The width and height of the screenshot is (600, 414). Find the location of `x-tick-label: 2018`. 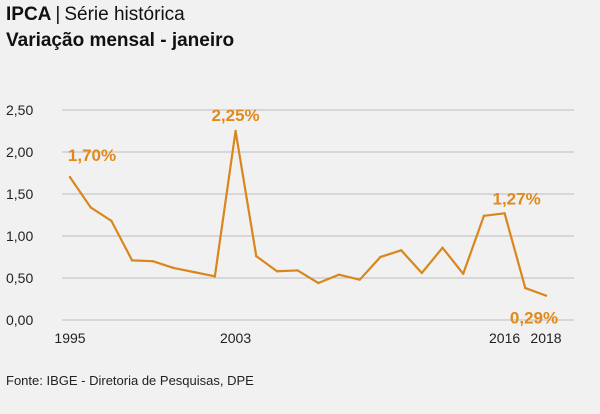

x-tick-label: 2018 is located at coordinates (545, 338).